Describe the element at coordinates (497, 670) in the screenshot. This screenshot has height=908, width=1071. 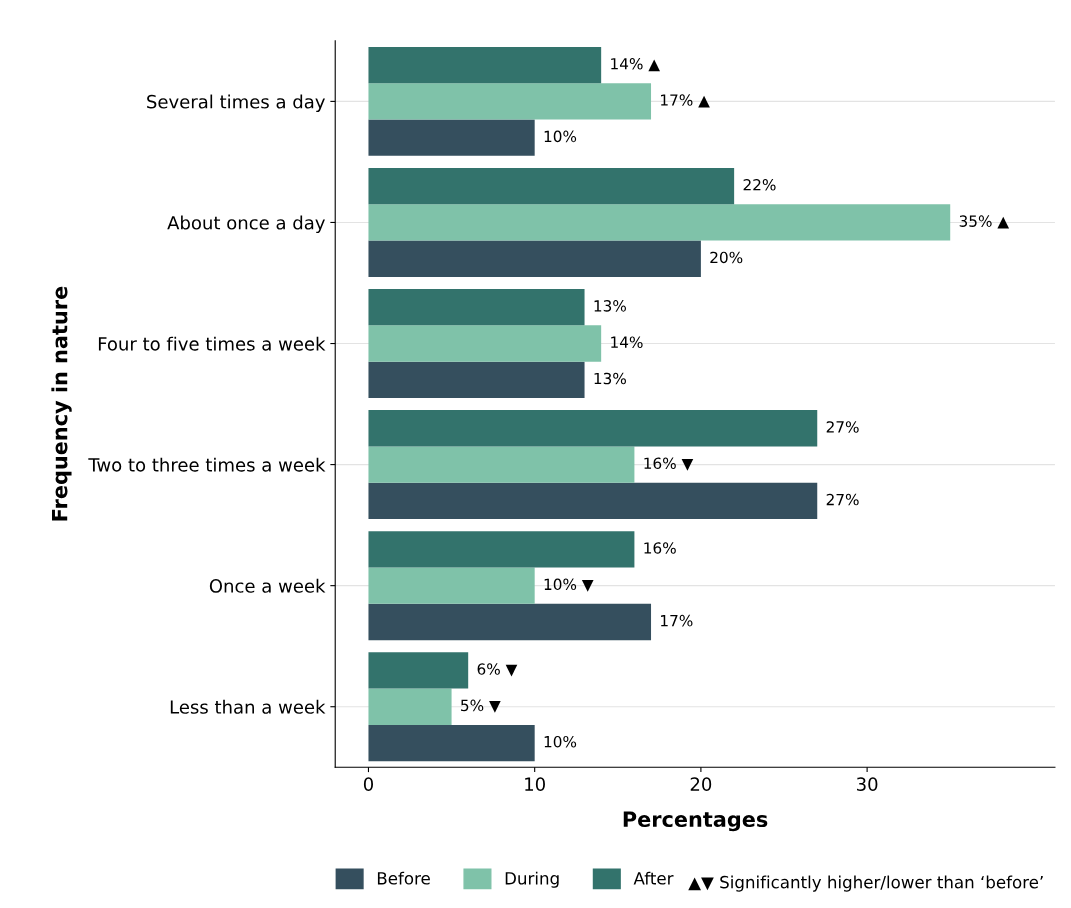
I see `data-label: 6% ▼` at that location.